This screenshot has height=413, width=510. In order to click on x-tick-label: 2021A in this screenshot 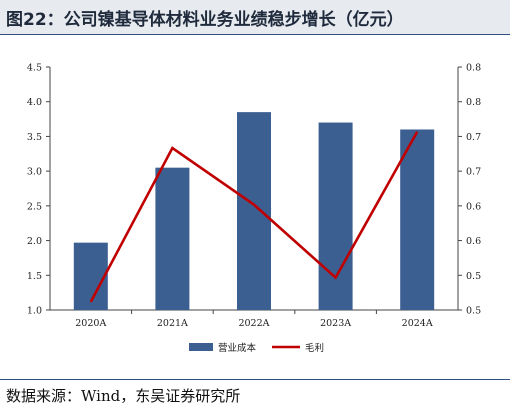, I will do `click(172, 323)`.